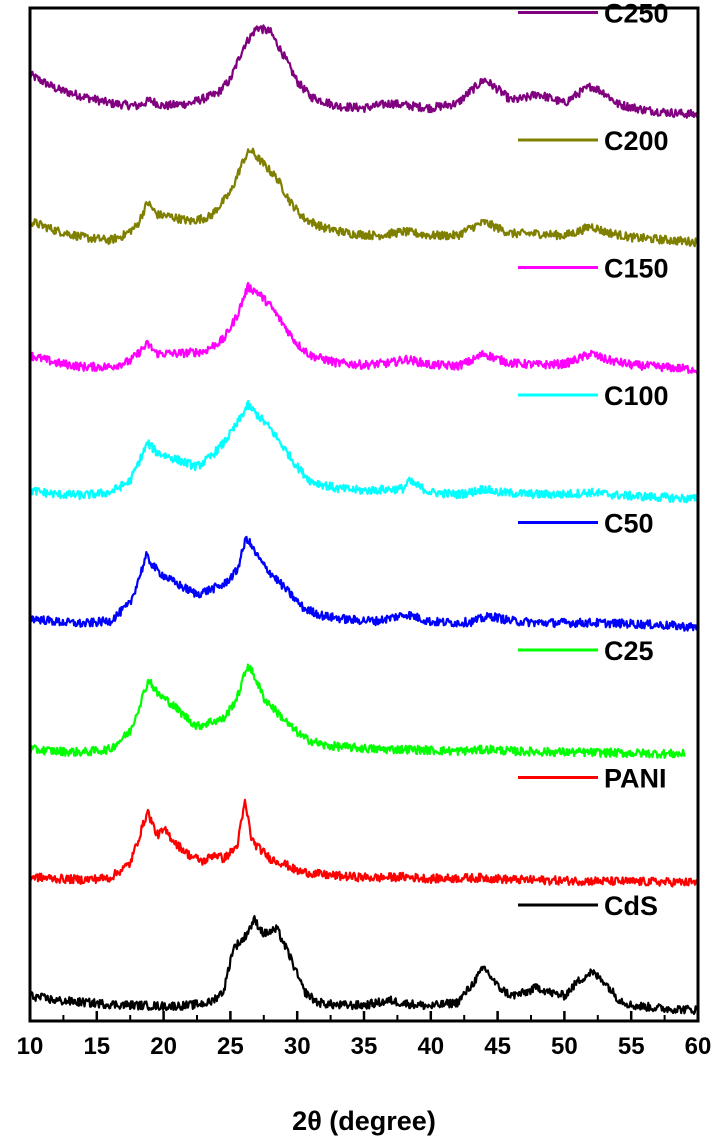  Describe the element at coordinates (364, 328) in the screenshot. I see `series-line-c150` at that location.